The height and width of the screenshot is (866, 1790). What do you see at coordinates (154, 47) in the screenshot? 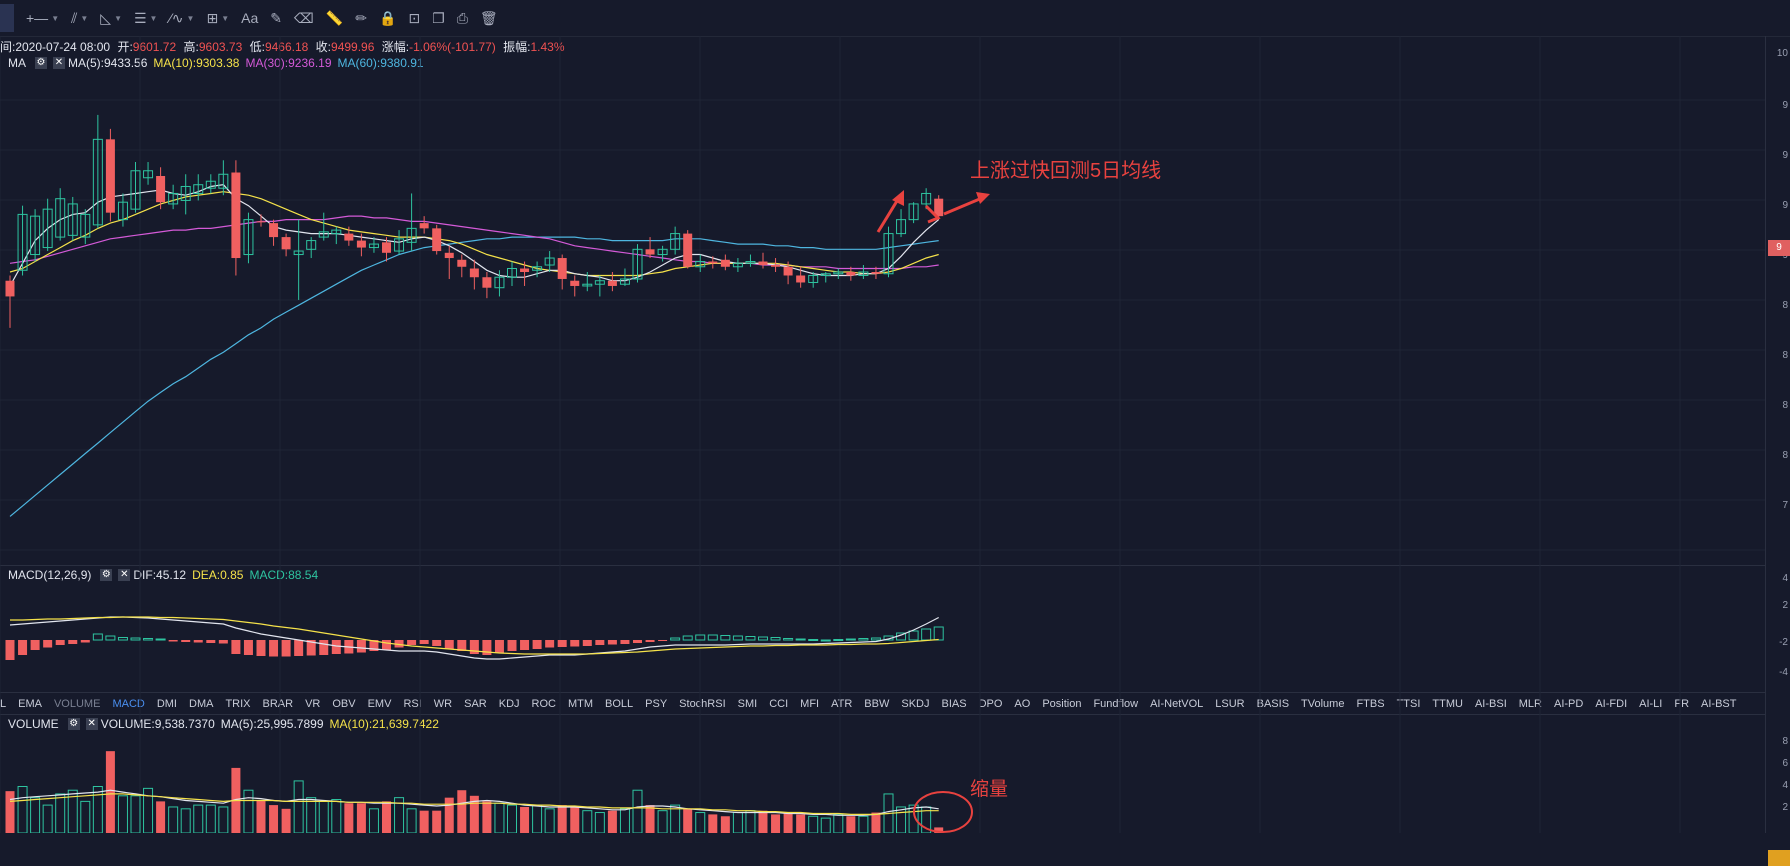
I see `open-value: 9601.72` at bounding box center [154, 47].